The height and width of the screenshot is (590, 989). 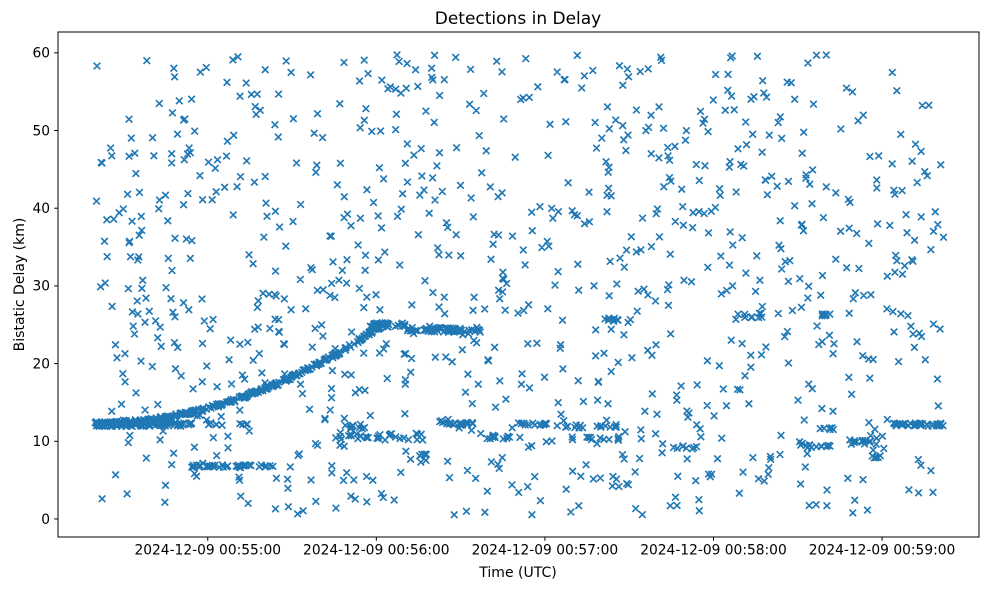 I want to click on y-tick-label: 40, so click(x=41, y=209).